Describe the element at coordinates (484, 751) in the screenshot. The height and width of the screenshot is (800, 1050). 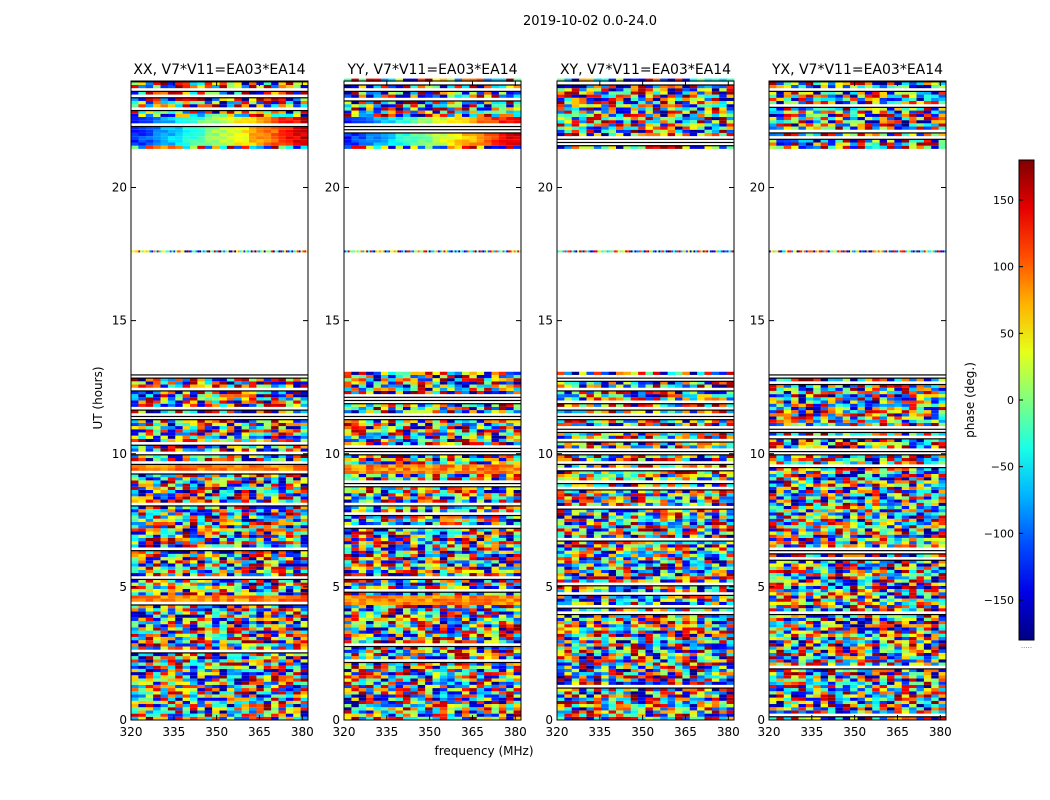
I see `x-axis-label: frequency (MHz)` at that location.